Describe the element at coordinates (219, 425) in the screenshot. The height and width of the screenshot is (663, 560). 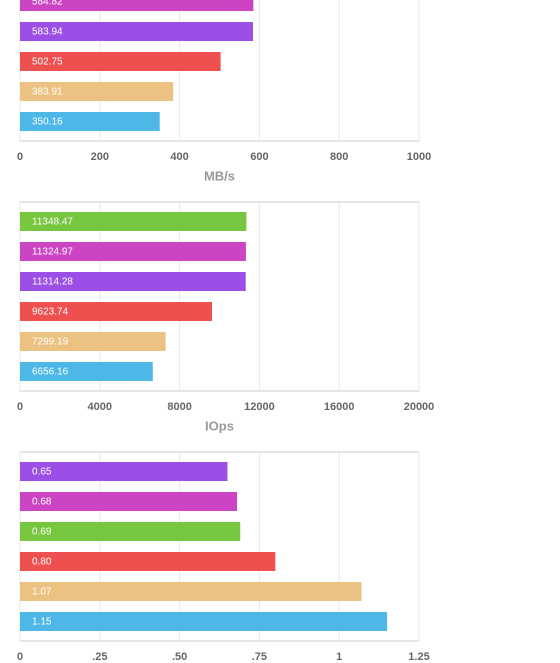
I see `x-axis-title: IOps` at that location.